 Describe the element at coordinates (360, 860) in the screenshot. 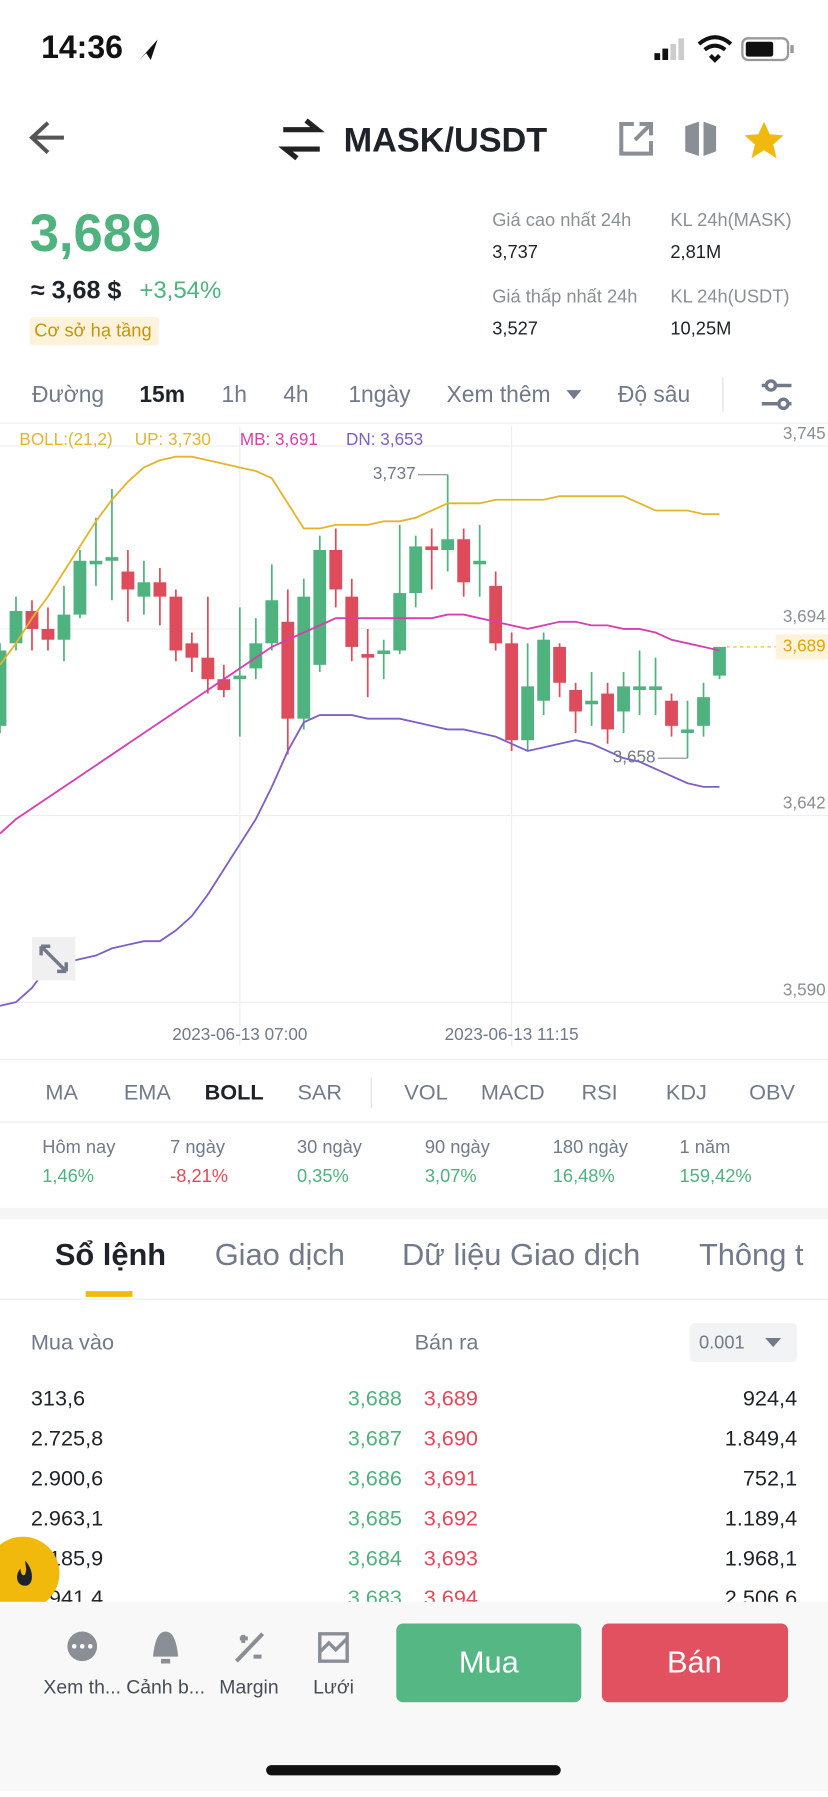

I see `boll-line` at that location.